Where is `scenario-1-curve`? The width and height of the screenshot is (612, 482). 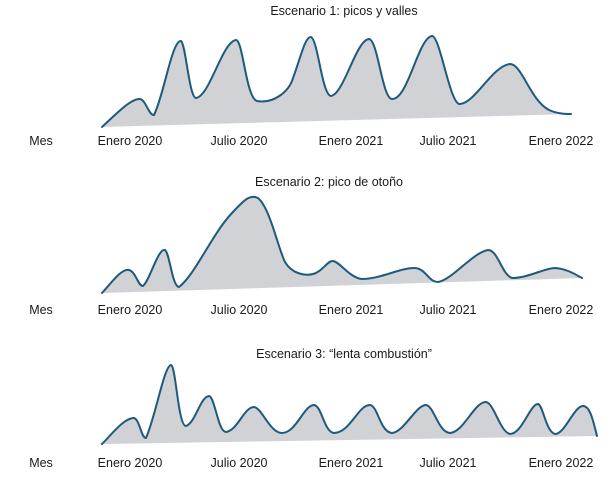 scenario-1-curve is located at coordinates (336, 81).